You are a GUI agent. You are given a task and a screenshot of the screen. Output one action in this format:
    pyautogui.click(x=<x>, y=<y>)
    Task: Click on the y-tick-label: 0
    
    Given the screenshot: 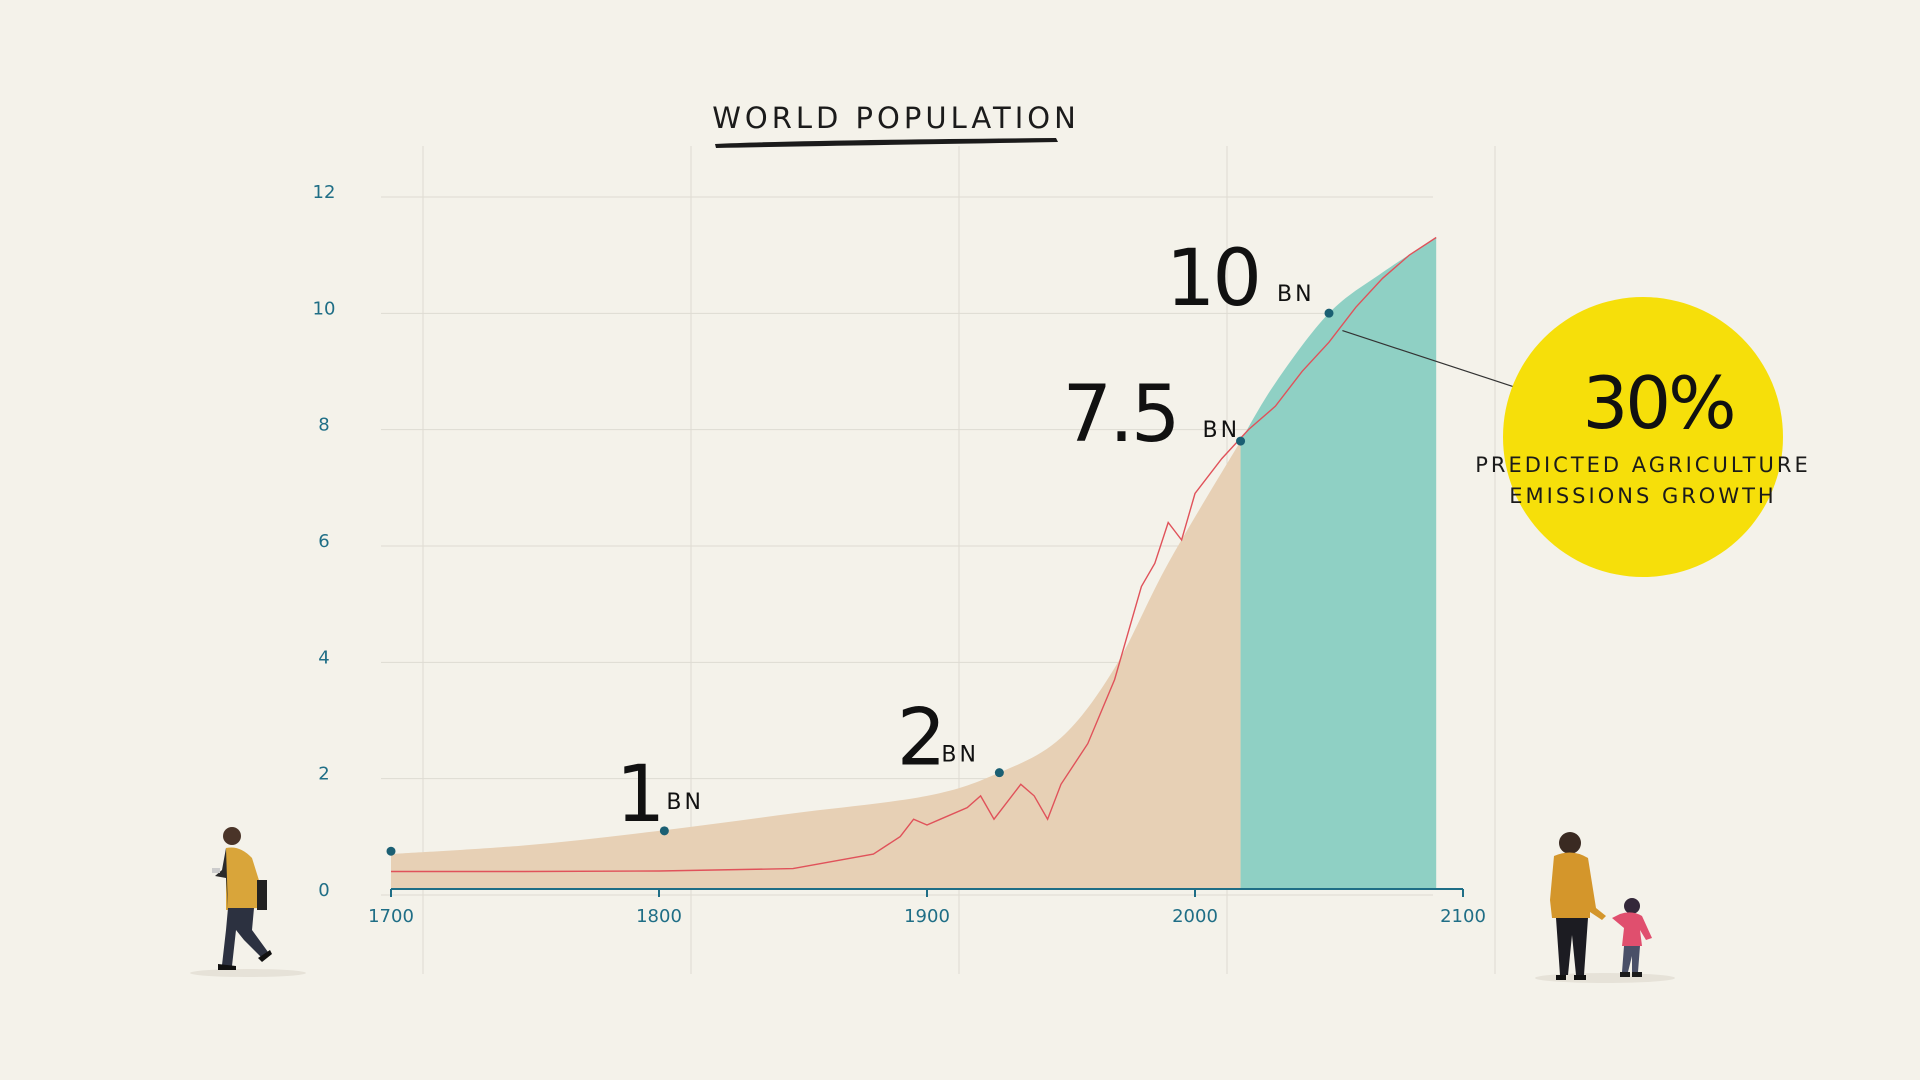 What is the action you would take?
    pyautogui.click(x=323, y=890)
    